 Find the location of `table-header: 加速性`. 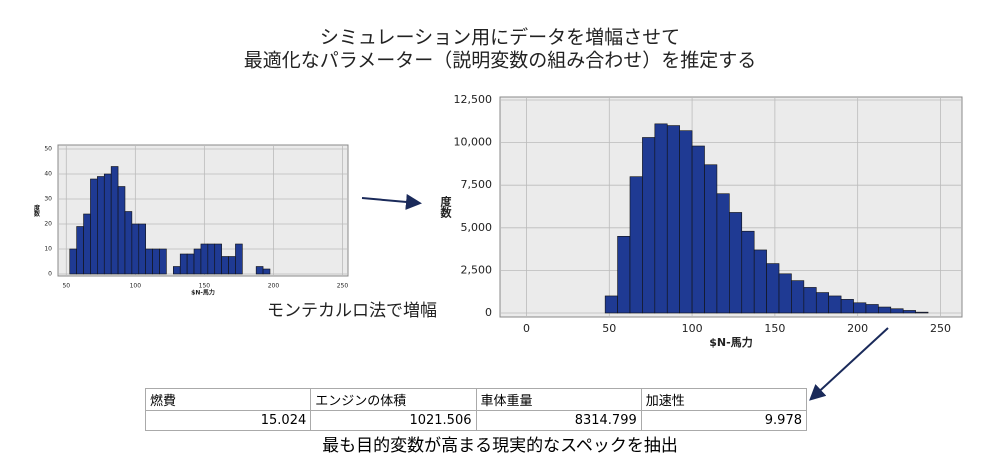

table-header: 加速性 is located at coordinates (724, 399).